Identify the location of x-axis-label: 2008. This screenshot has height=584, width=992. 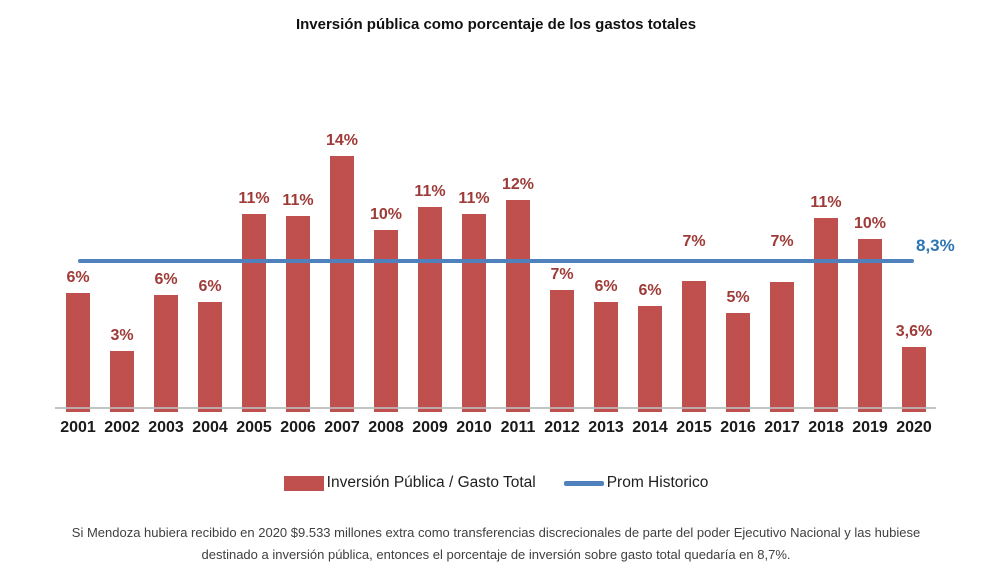
(386, 427).